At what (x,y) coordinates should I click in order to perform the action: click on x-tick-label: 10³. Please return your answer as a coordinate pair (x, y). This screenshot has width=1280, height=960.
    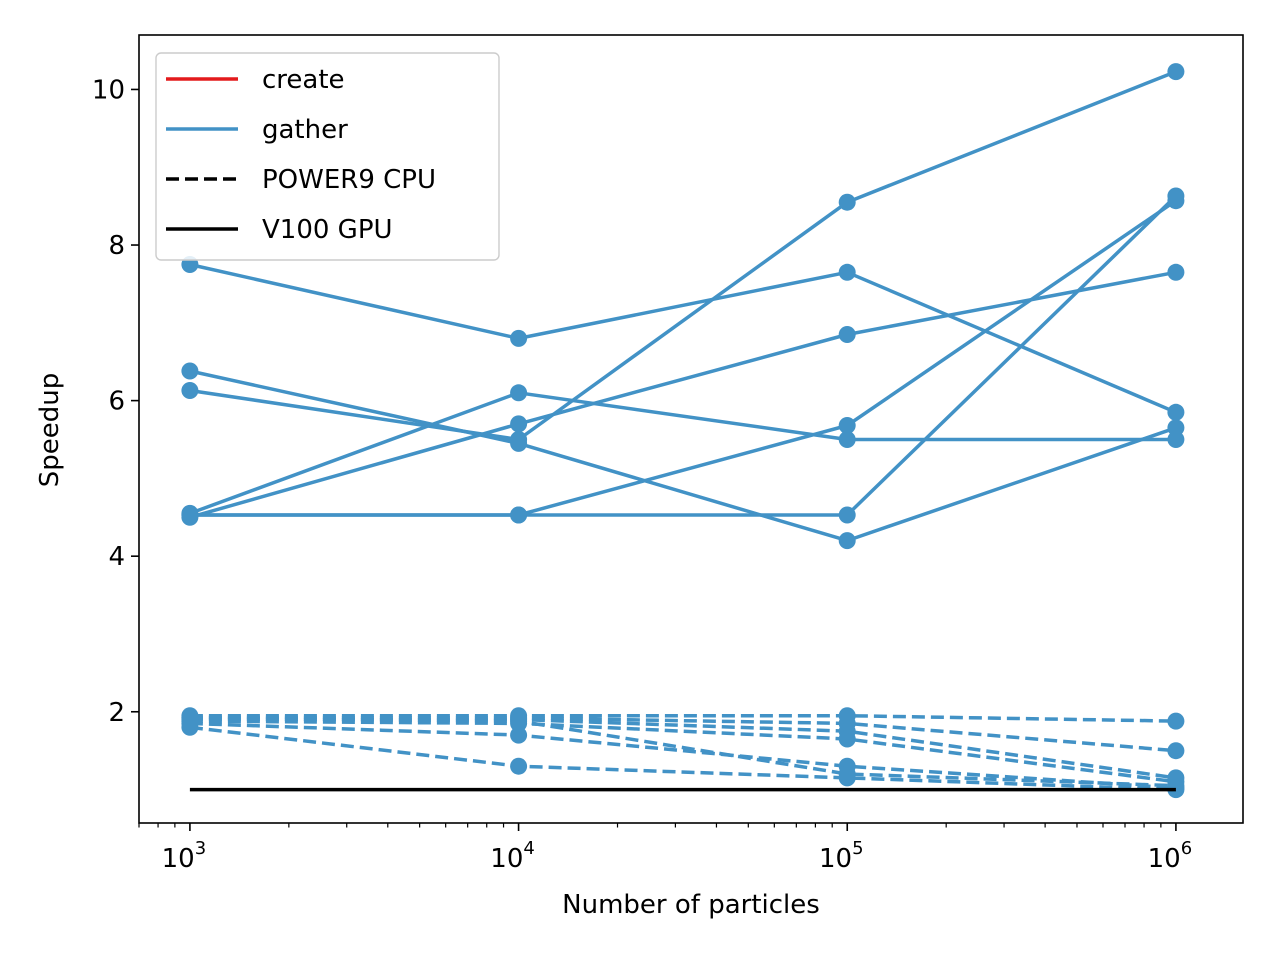
    Looking at the image, I should click on (184, 856).